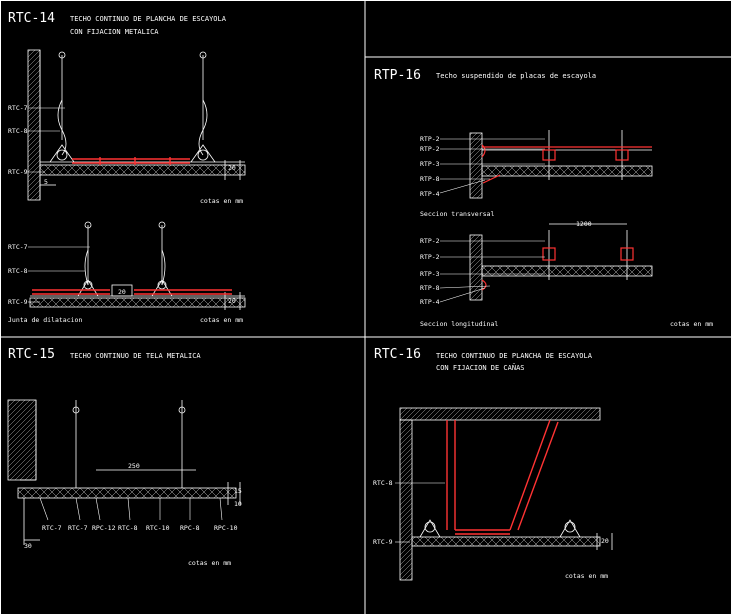  What do you see at coordinates (104, 528) in the screenshot?
I see `label-rpc-12: RPC-12` at bounding box center [104, 528].